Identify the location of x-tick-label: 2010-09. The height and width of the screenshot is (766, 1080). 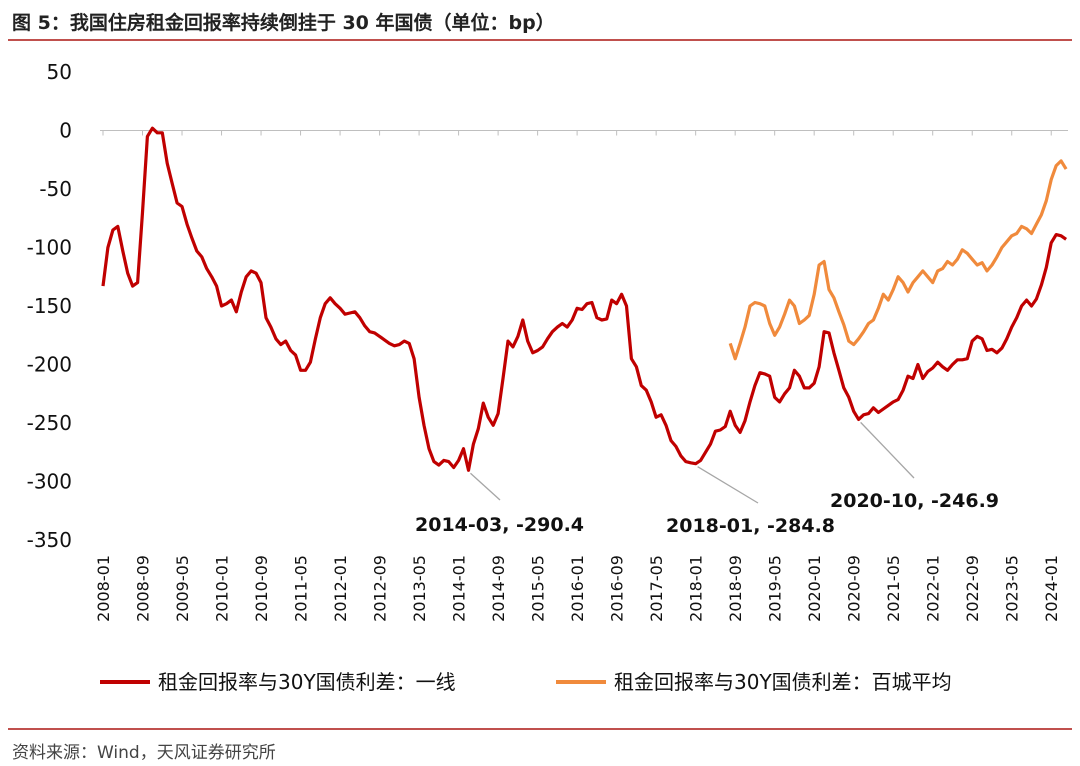
(261, 588).